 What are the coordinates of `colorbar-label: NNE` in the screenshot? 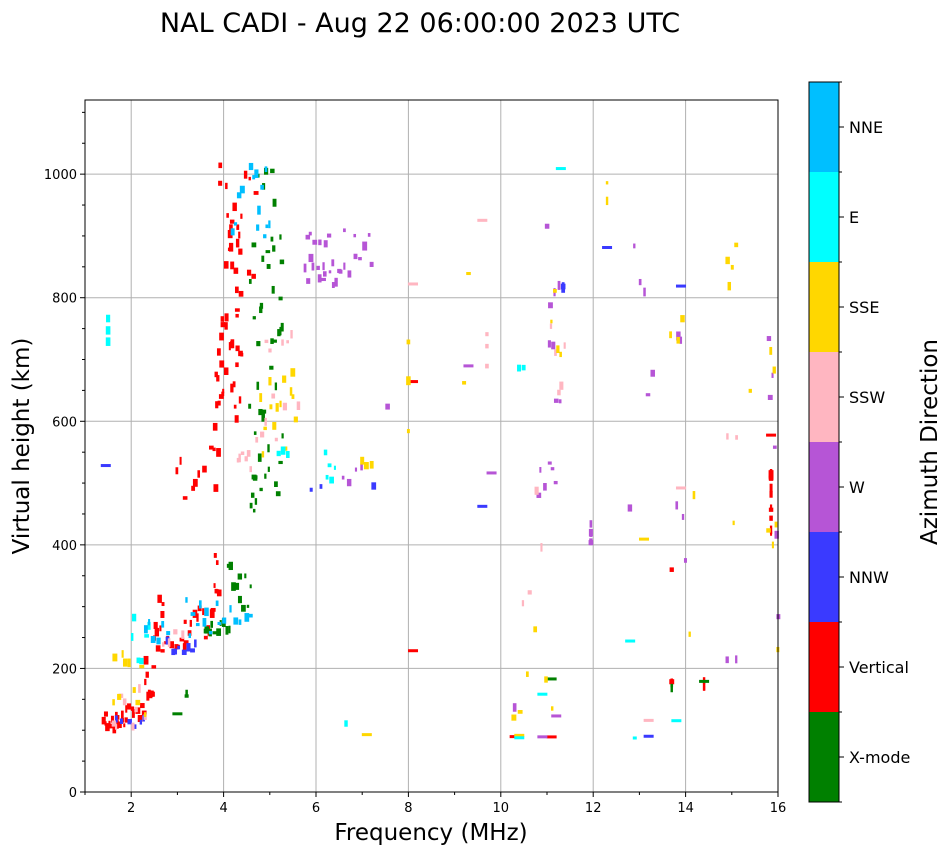 It's located at (866, 127).